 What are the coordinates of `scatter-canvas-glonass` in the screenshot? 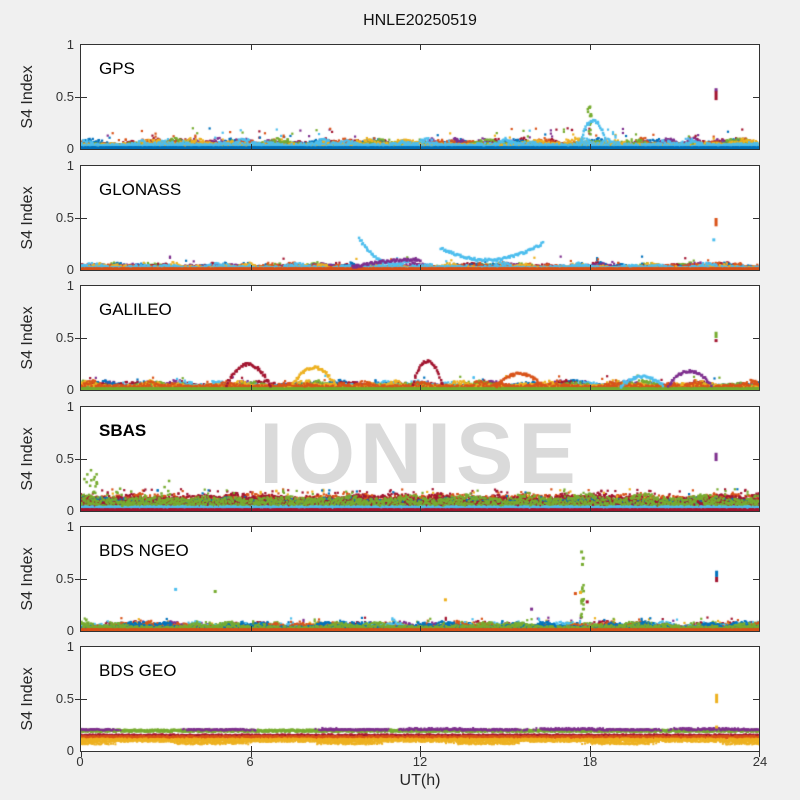 It's located at (420, 218).